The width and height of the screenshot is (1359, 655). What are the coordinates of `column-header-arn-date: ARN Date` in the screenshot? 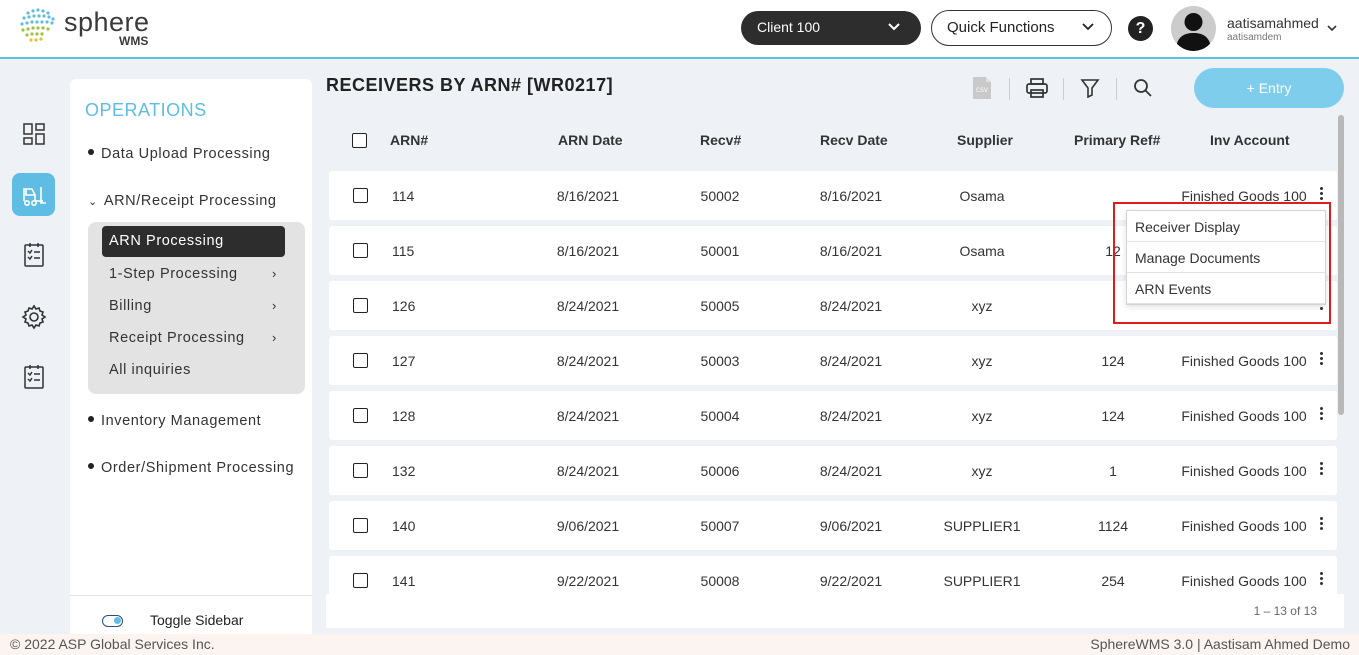 It's located at (590, 140).